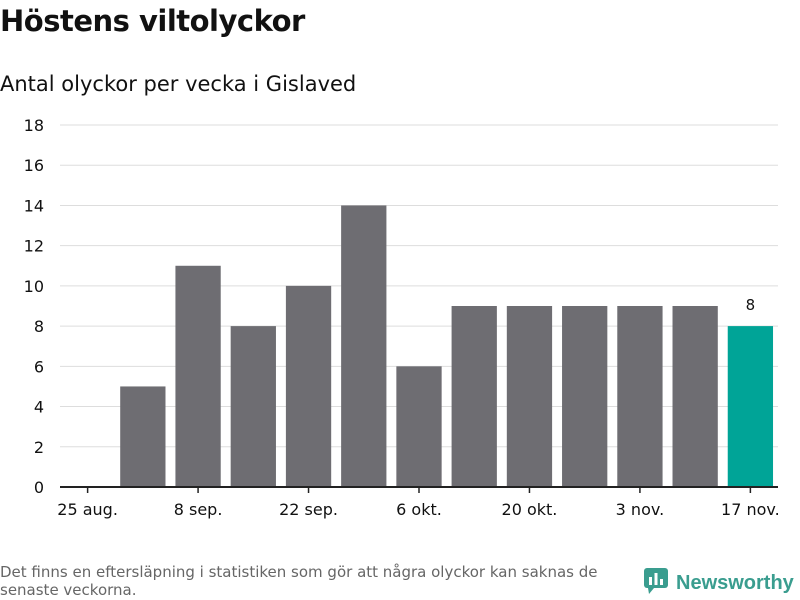 Image resolution: width=800 pixels, height=600 pixels. Describe the element at coordinates (34, 306) in the screenshot. I see `y-axis-ticks: 0 2 4 6 8 10 12 14 16 18` at that location.